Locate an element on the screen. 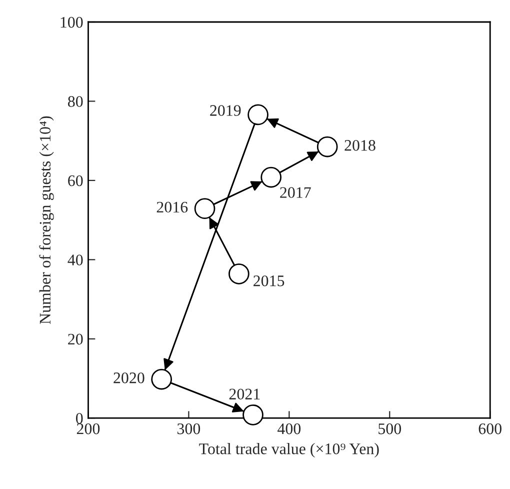 The width and height of the screenshot is (510, 489). y-tick-label: 100 is located at coordinates (71, 22).